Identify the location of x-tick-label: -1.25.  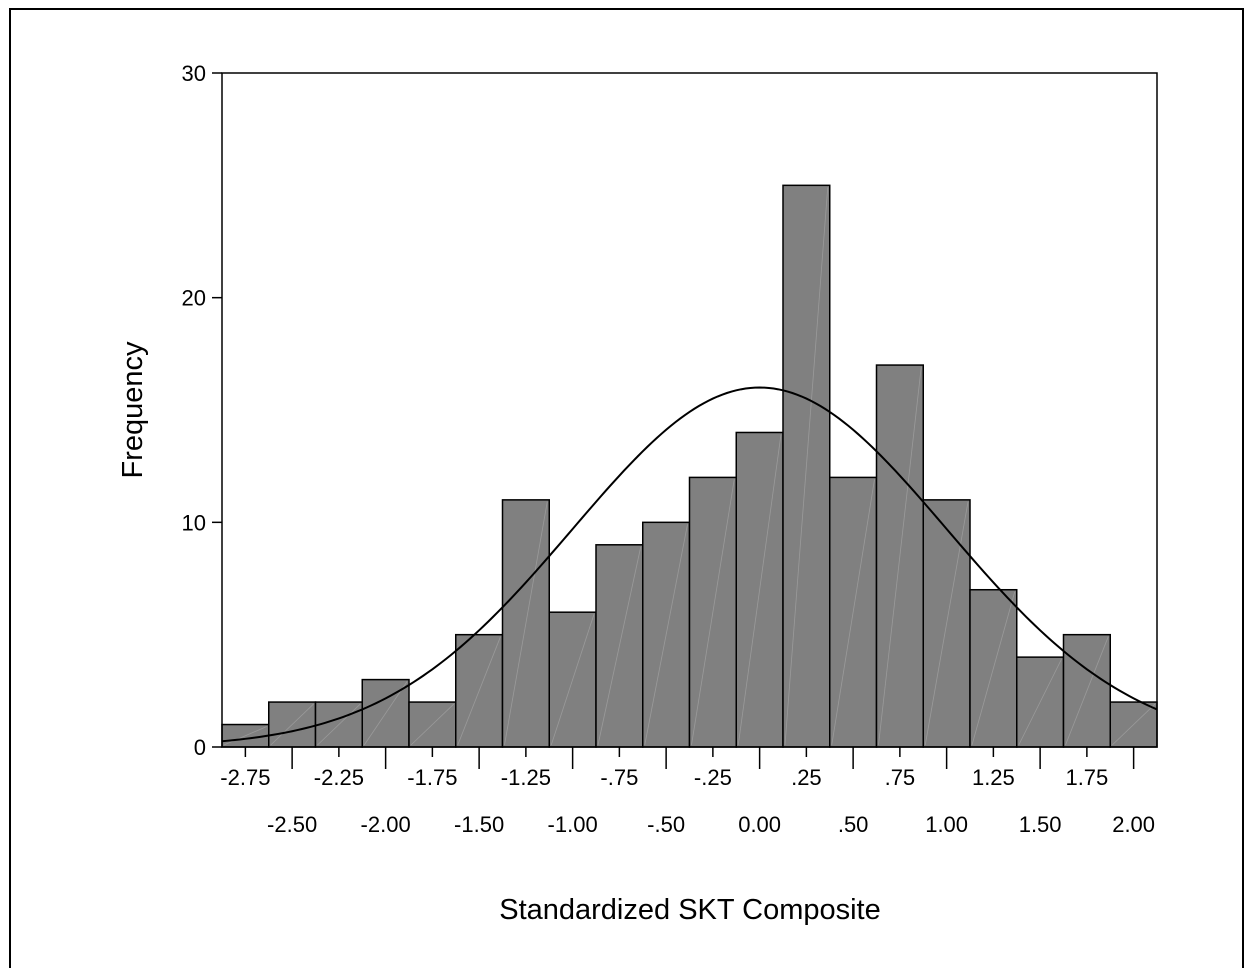
(526, 777).